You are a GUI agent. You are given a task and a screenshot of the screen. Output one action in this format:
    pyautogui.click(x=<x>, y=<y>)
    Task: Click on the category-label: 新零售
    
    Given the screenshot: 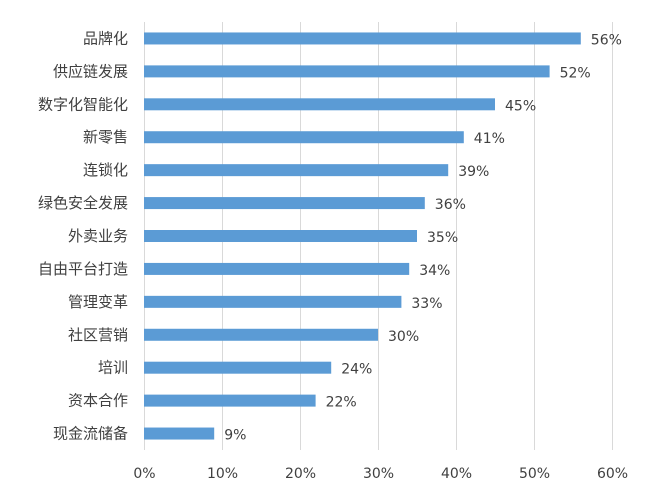 What is the action you would take?
    pyautogui.click(x=105, y=137)
    